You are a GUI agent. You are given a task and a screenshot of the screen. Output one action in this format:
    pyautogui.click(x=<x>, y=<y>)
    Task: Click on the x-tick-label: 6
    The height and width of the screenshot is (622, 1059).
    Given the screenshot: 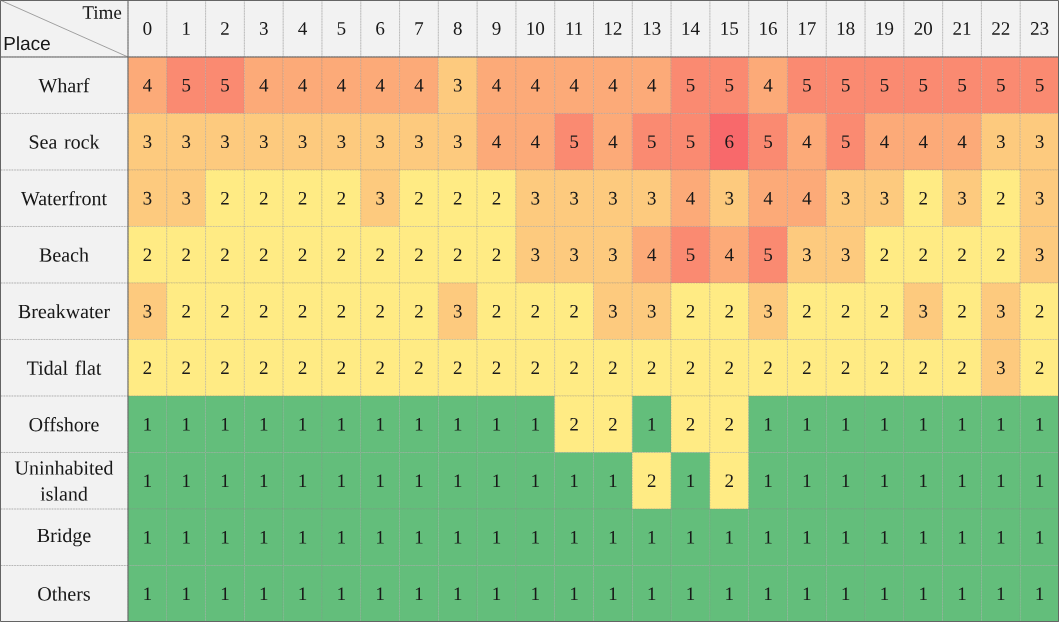 What is the action you would take?
    pyautogui.click(x=380, y=28)
    